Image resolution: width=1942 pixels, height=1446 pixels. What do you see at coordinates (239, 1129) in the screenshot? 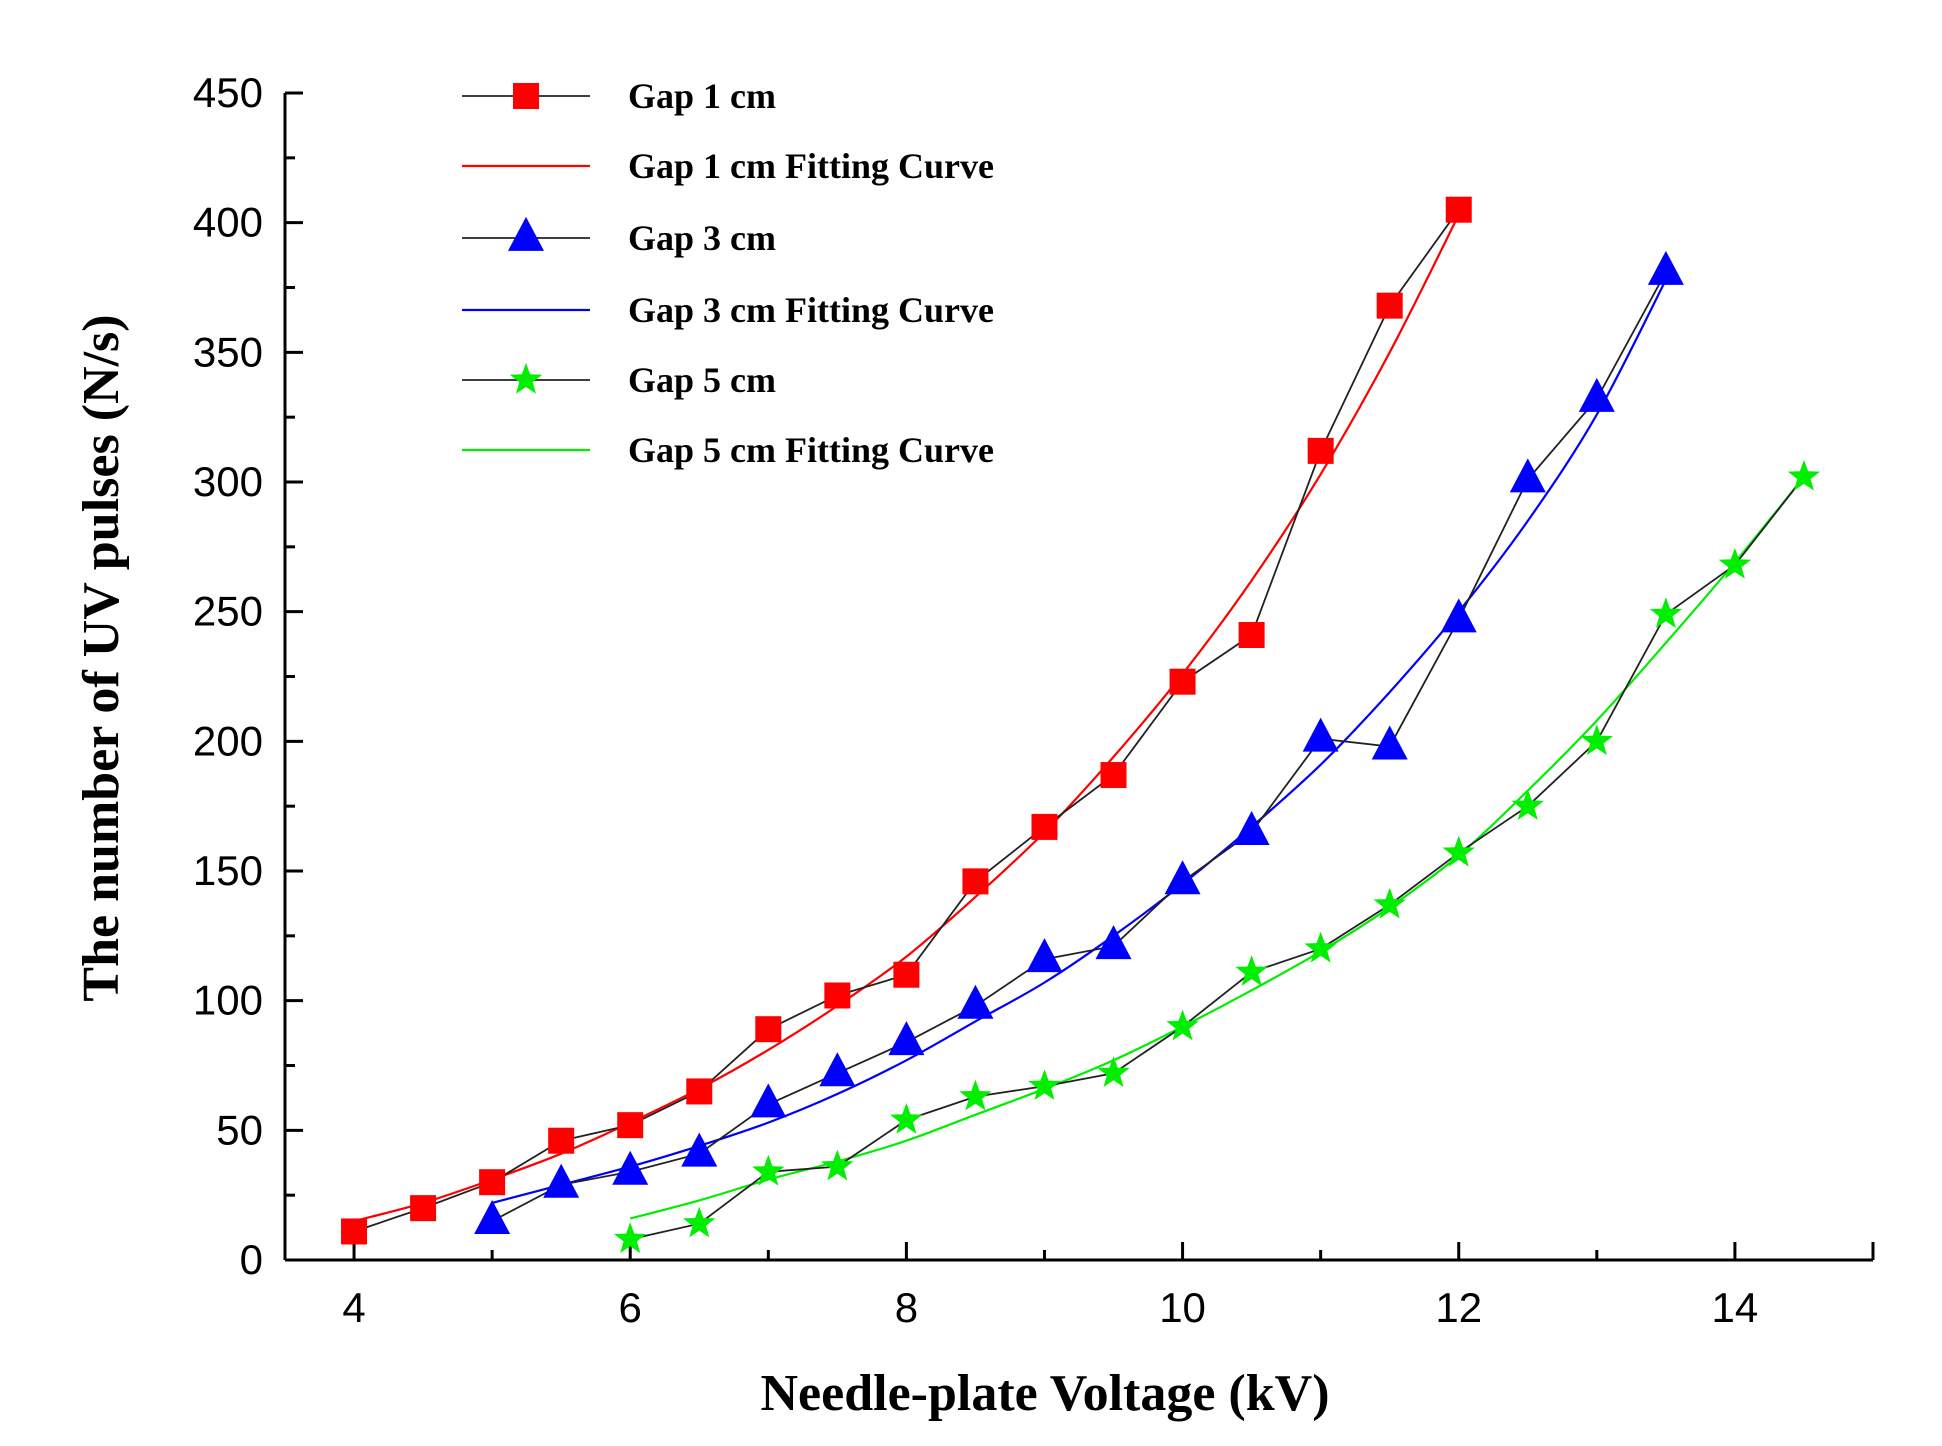
I see `y-tick-label: 50` at bounding box center [239, 1129].